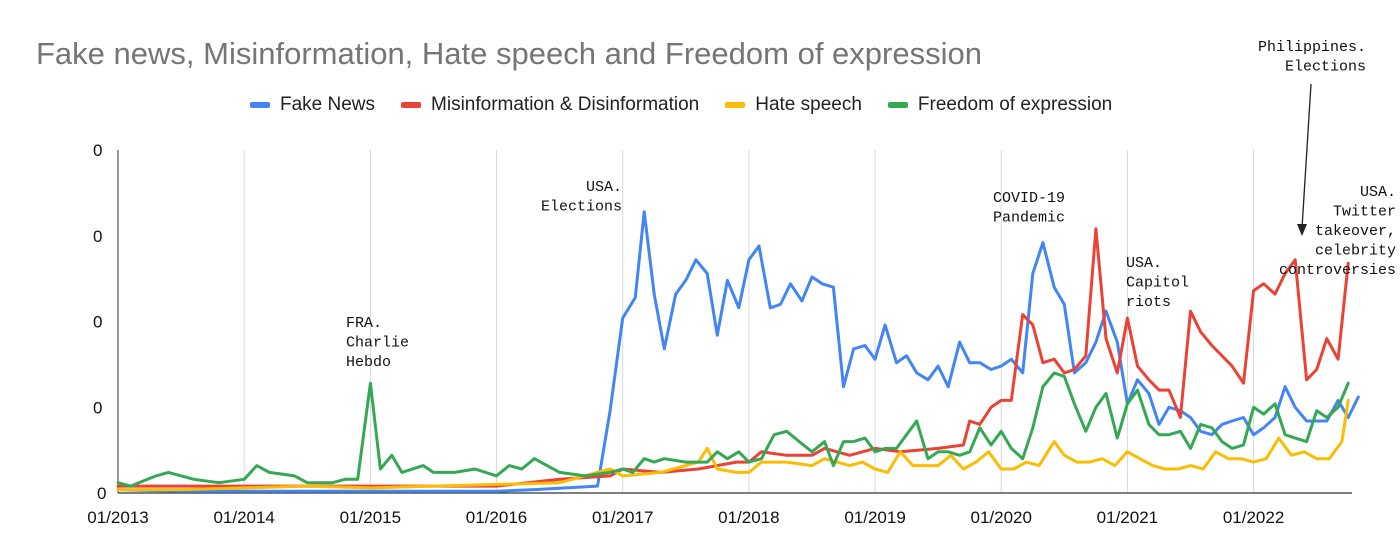 The image size is (1400, 554). I want to click on legend-item-hate-speech: Hate speech, so click(793, 105).